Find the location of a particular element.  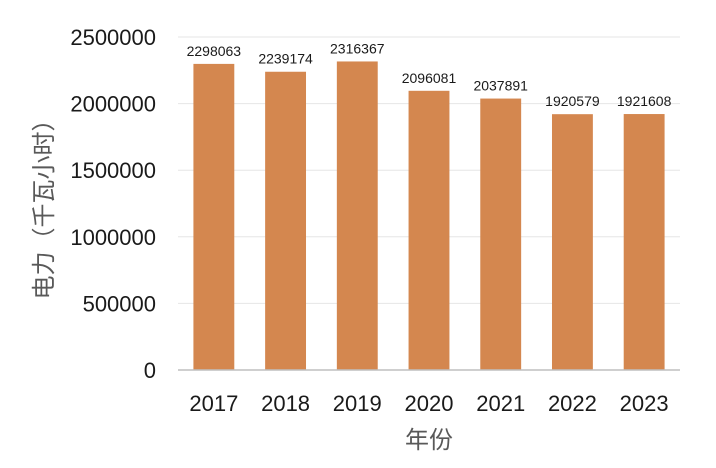

data-label-2020: 2096081 is located at coordinates (429, 78).